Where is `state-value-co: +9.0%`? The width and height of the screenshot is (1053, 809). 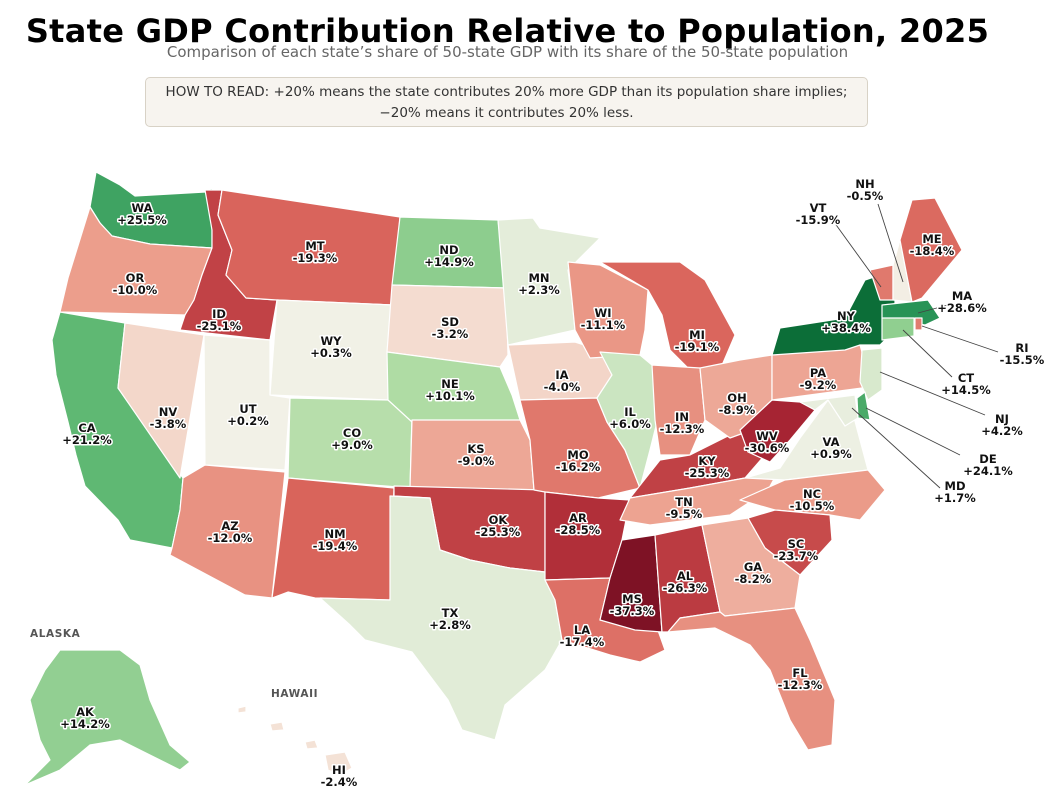 state-value-co: +9.0% is located at coordinates (352, 445).